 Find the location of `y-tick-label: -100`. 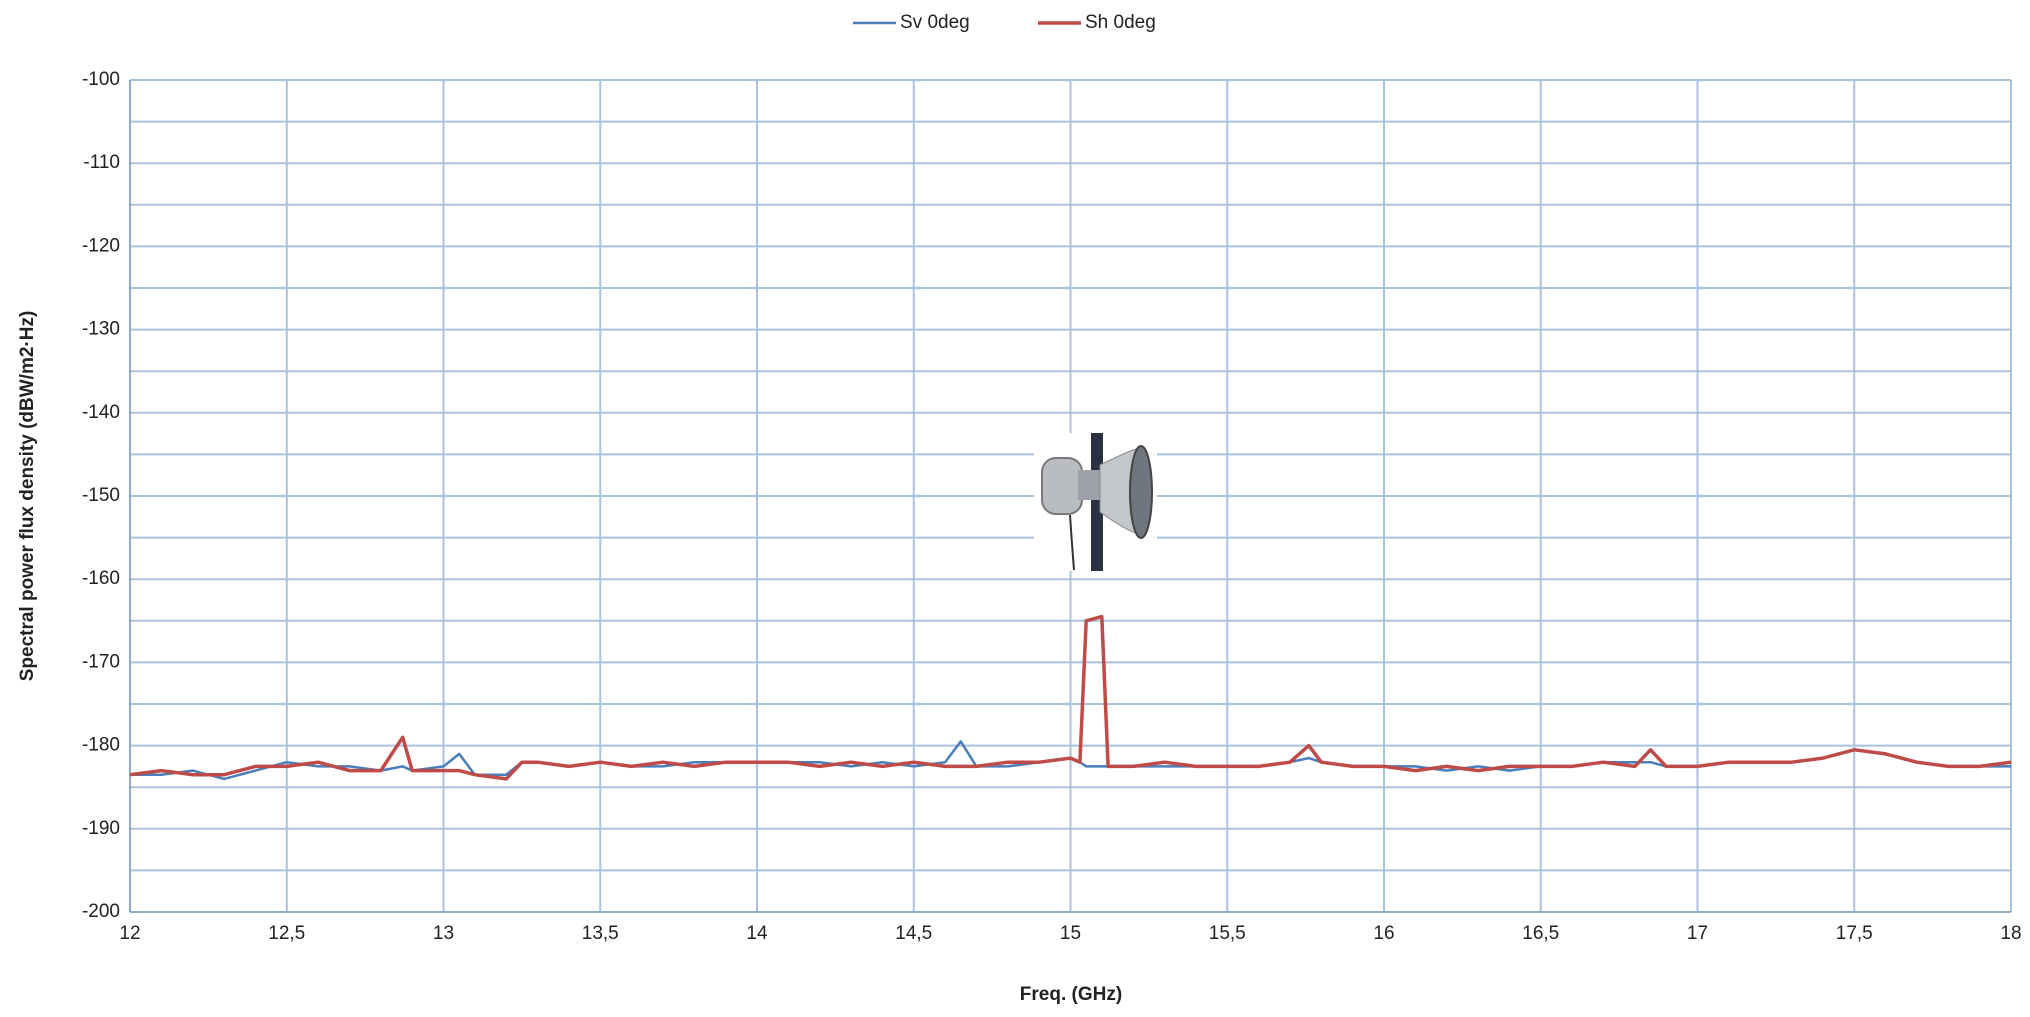

y-tick-label: -100 is located at coordinates (101, 79).